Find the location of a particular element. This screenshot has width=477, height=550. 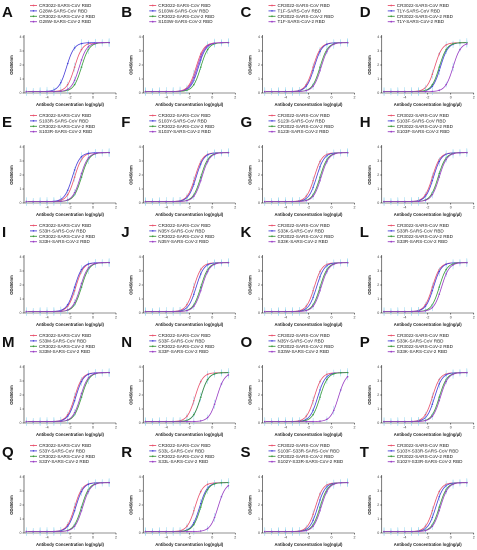

legend-entry: T1F-SARS-CoV-2 RBD is located at coordinates (302, 21).